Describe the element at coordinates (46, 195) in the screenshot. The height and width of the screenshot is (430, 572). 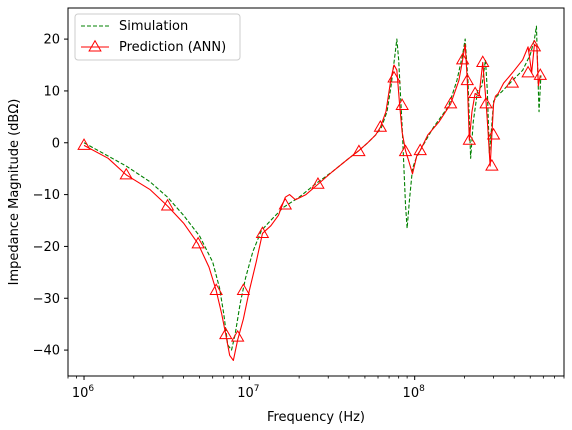
I see `y-tick-label: −10` at that location.